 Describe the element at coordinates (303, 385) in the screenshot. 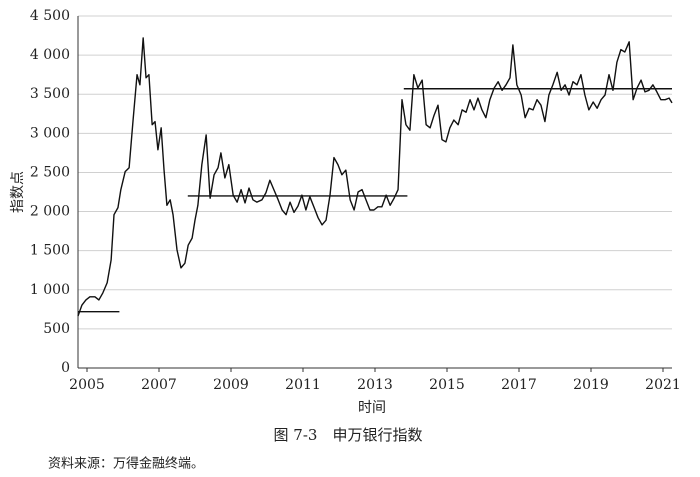

I see `x-tick-label: 2011` at that location.